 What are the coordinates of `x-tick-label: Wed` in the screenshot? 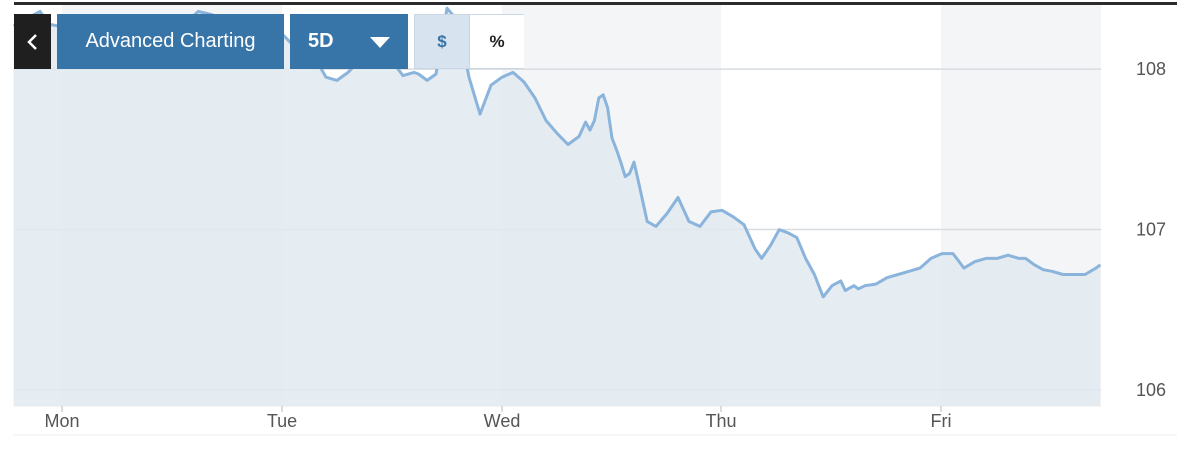 It's located at (502, 421).